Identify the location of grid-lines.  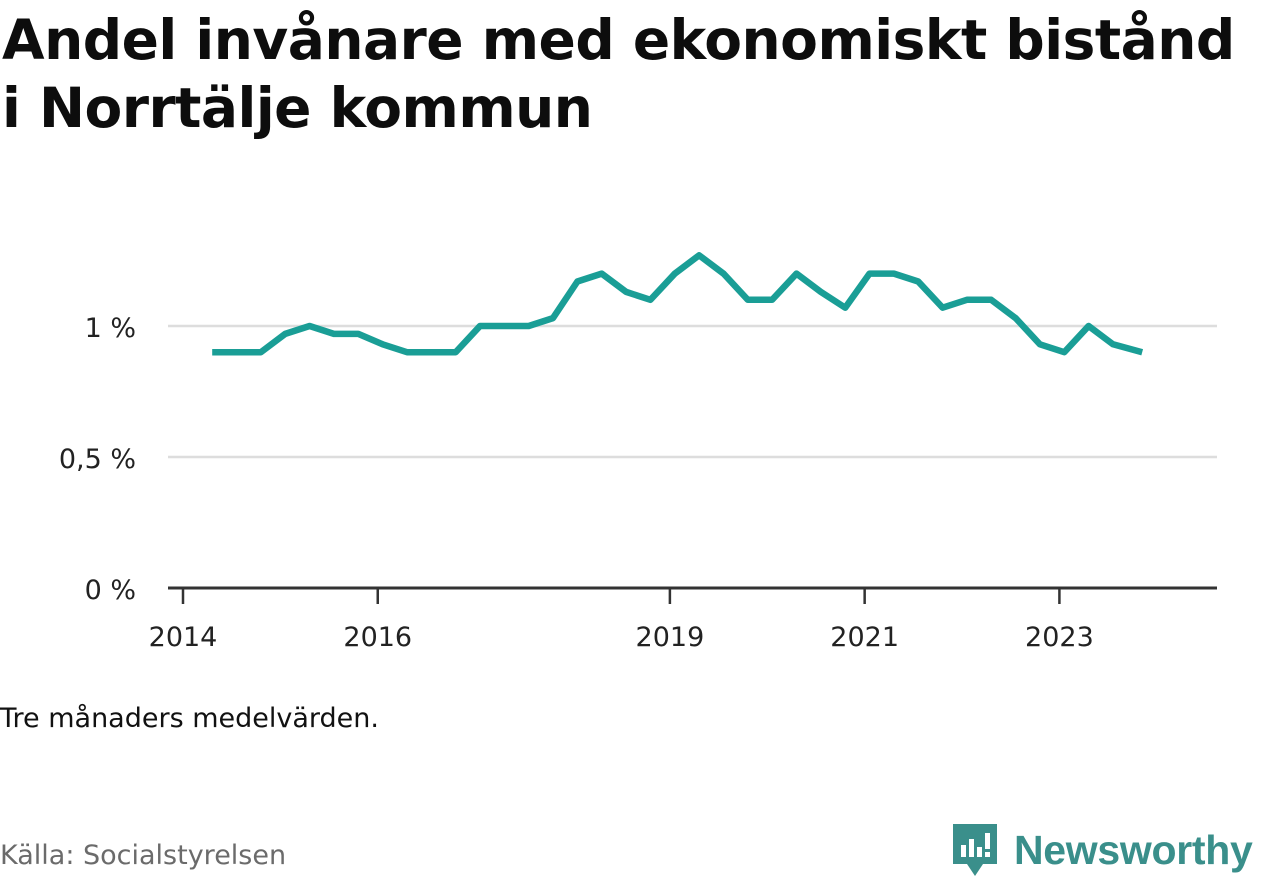
(692, 391).